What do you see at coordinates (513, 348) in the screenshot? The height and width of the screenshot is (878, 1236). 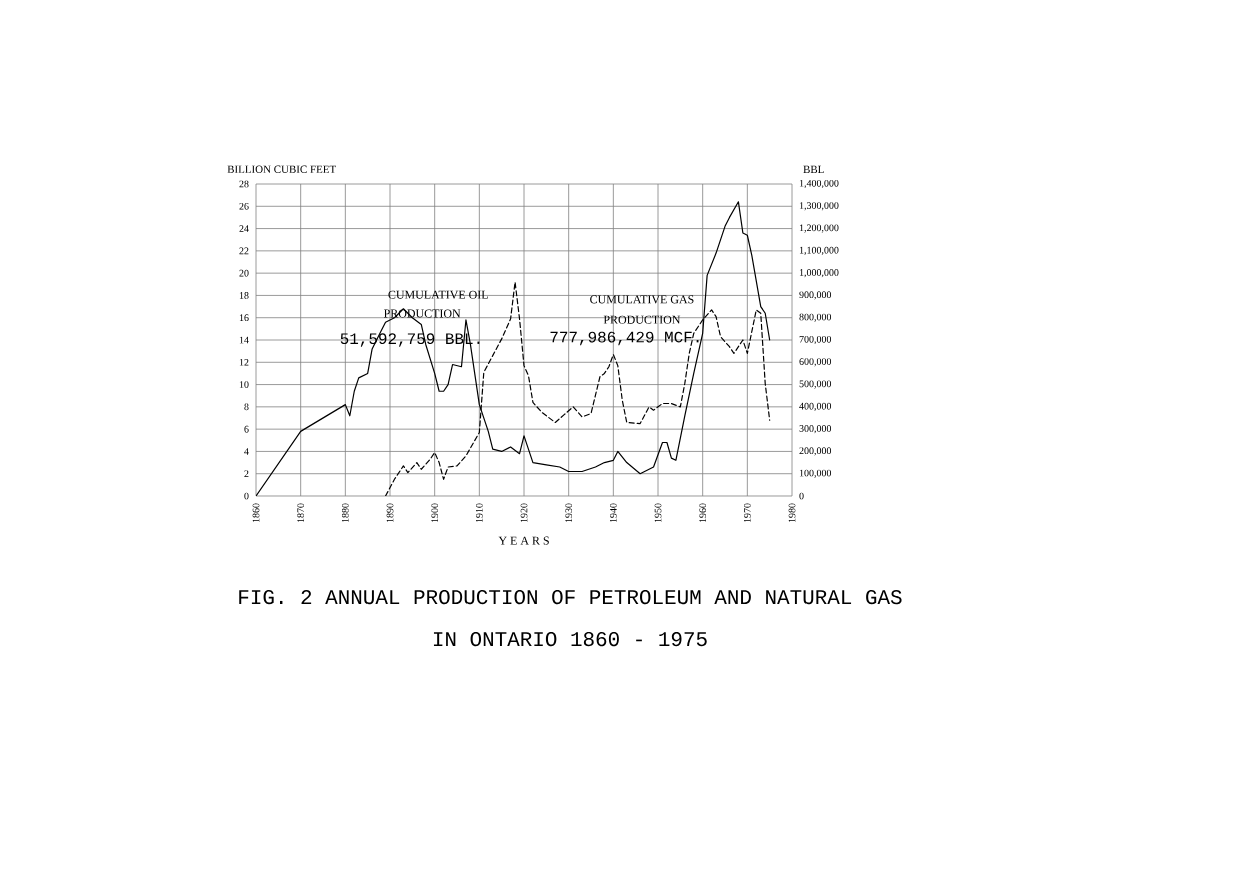 I see `line-series` at bounding box center [513, 348].